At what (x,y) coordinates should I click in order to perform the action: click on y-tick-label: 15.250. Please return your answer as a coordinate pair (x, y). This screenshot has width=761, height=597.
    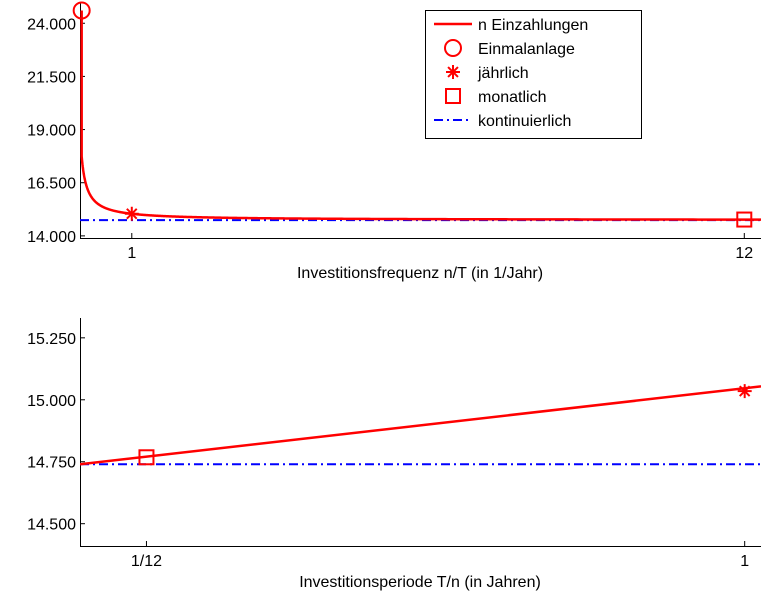
    Looking at the image, I should click on (51, 339).